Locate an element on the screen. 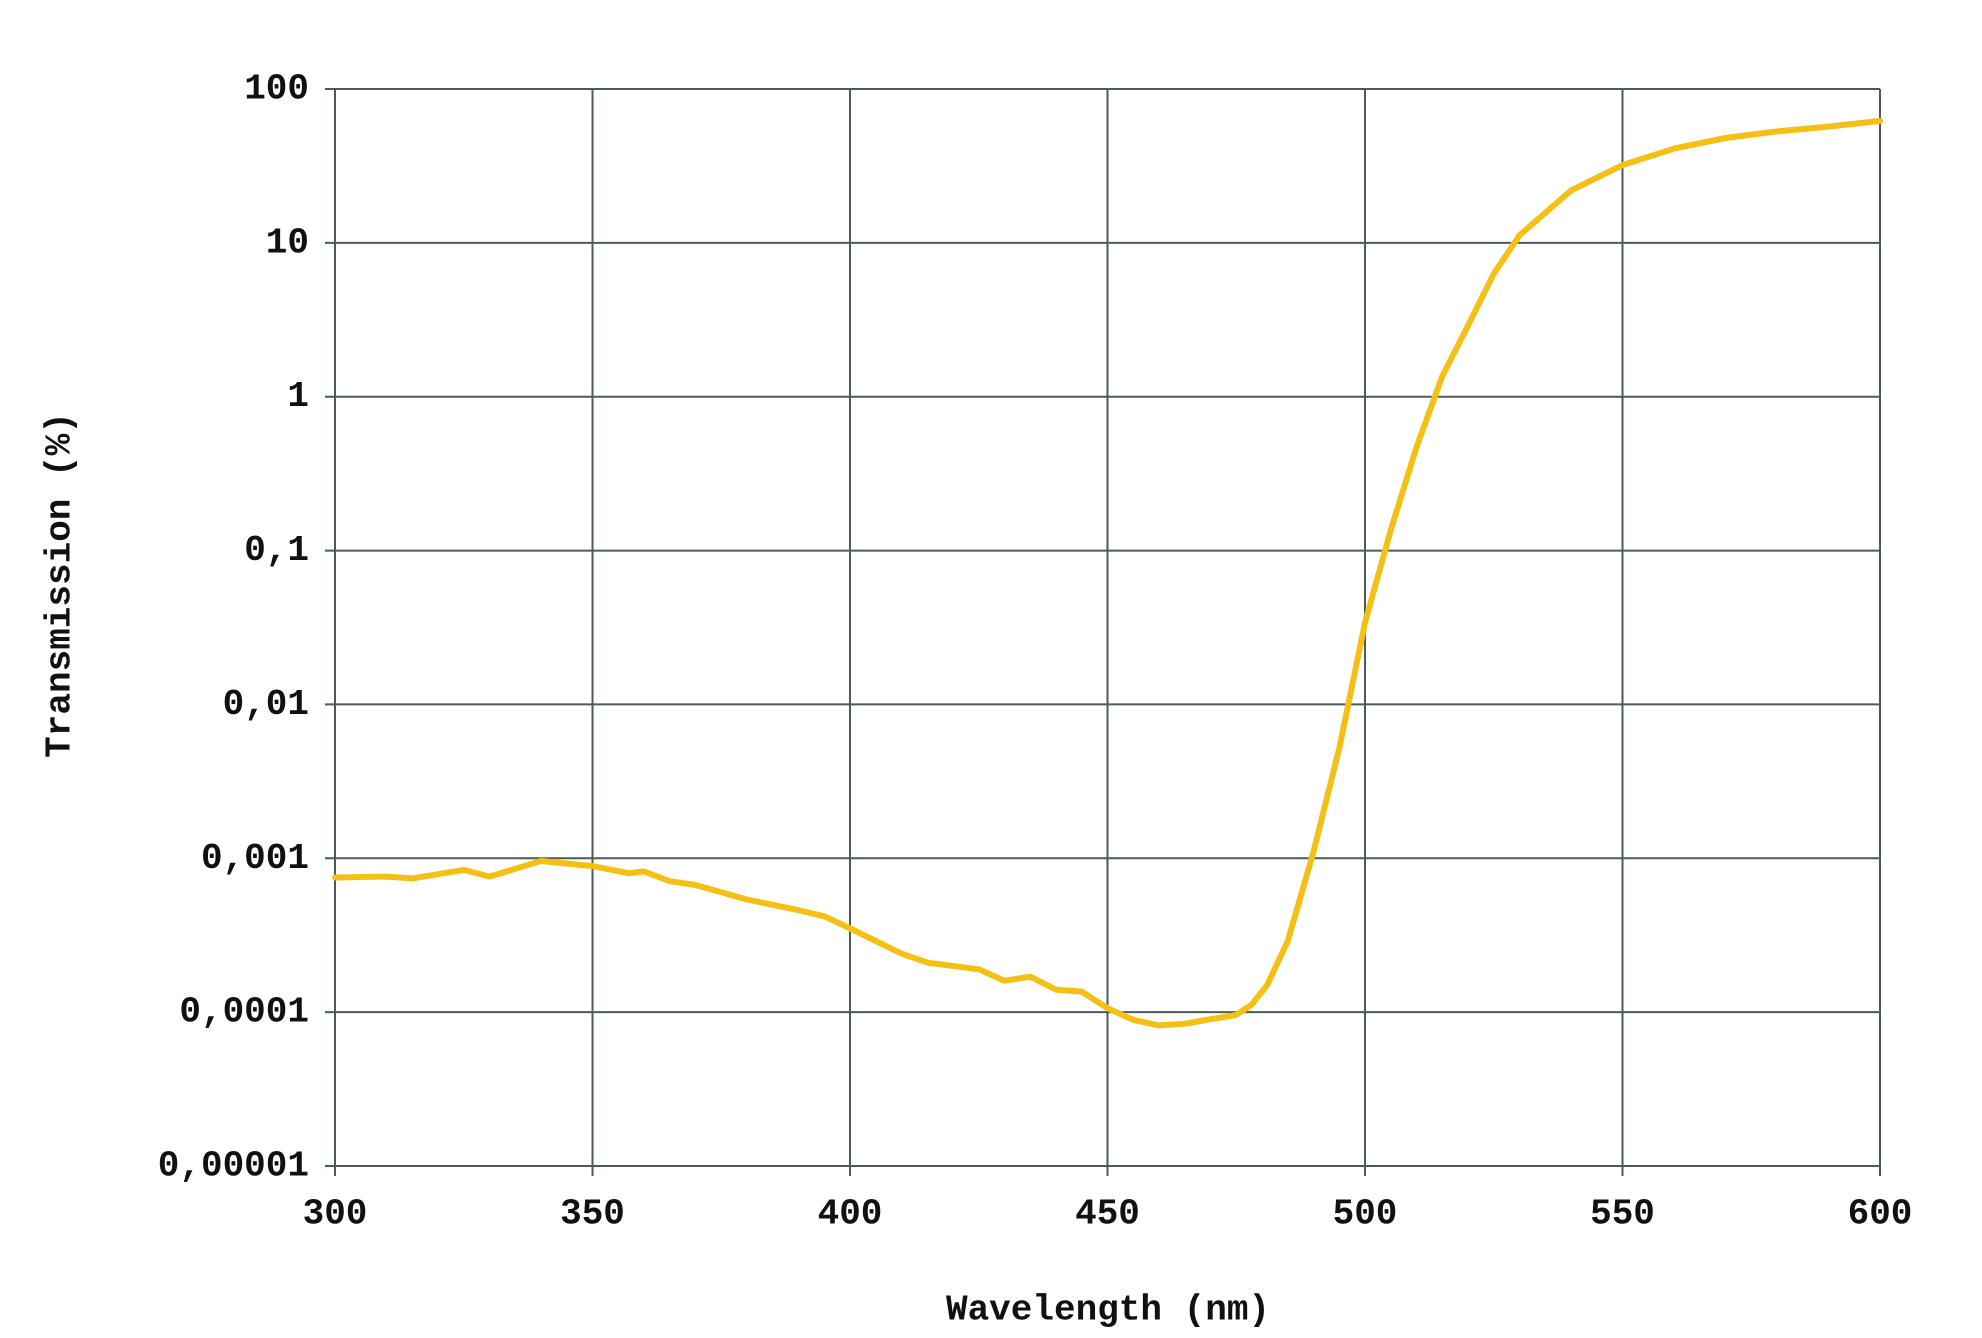 This screenshot has width=1982, height=1338. x-tick-label: 600 is located at coordinates (1880, 1214).